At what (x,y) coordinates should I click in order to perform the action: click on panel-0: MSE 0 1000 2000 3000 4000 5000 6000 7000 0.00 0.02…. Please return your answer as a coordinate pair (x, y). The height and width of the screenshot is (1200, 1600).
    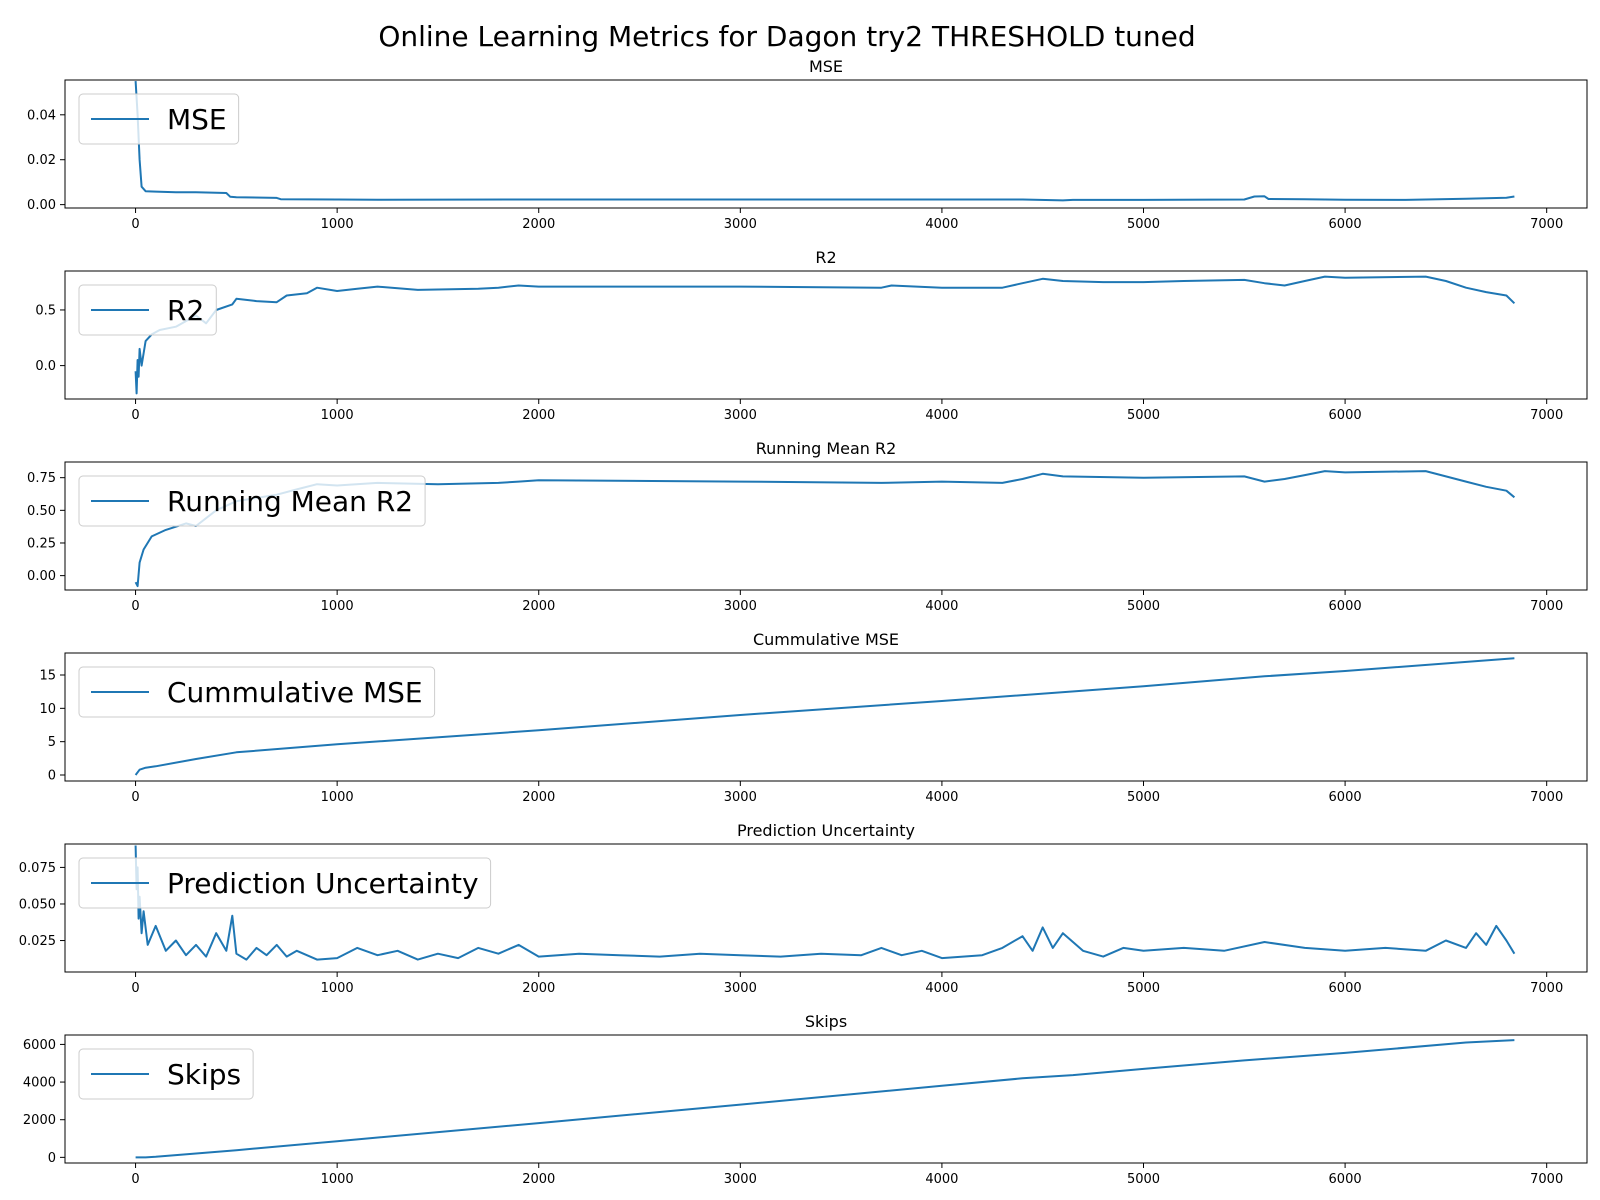
    Looking at the image, I should click on (807, 144).